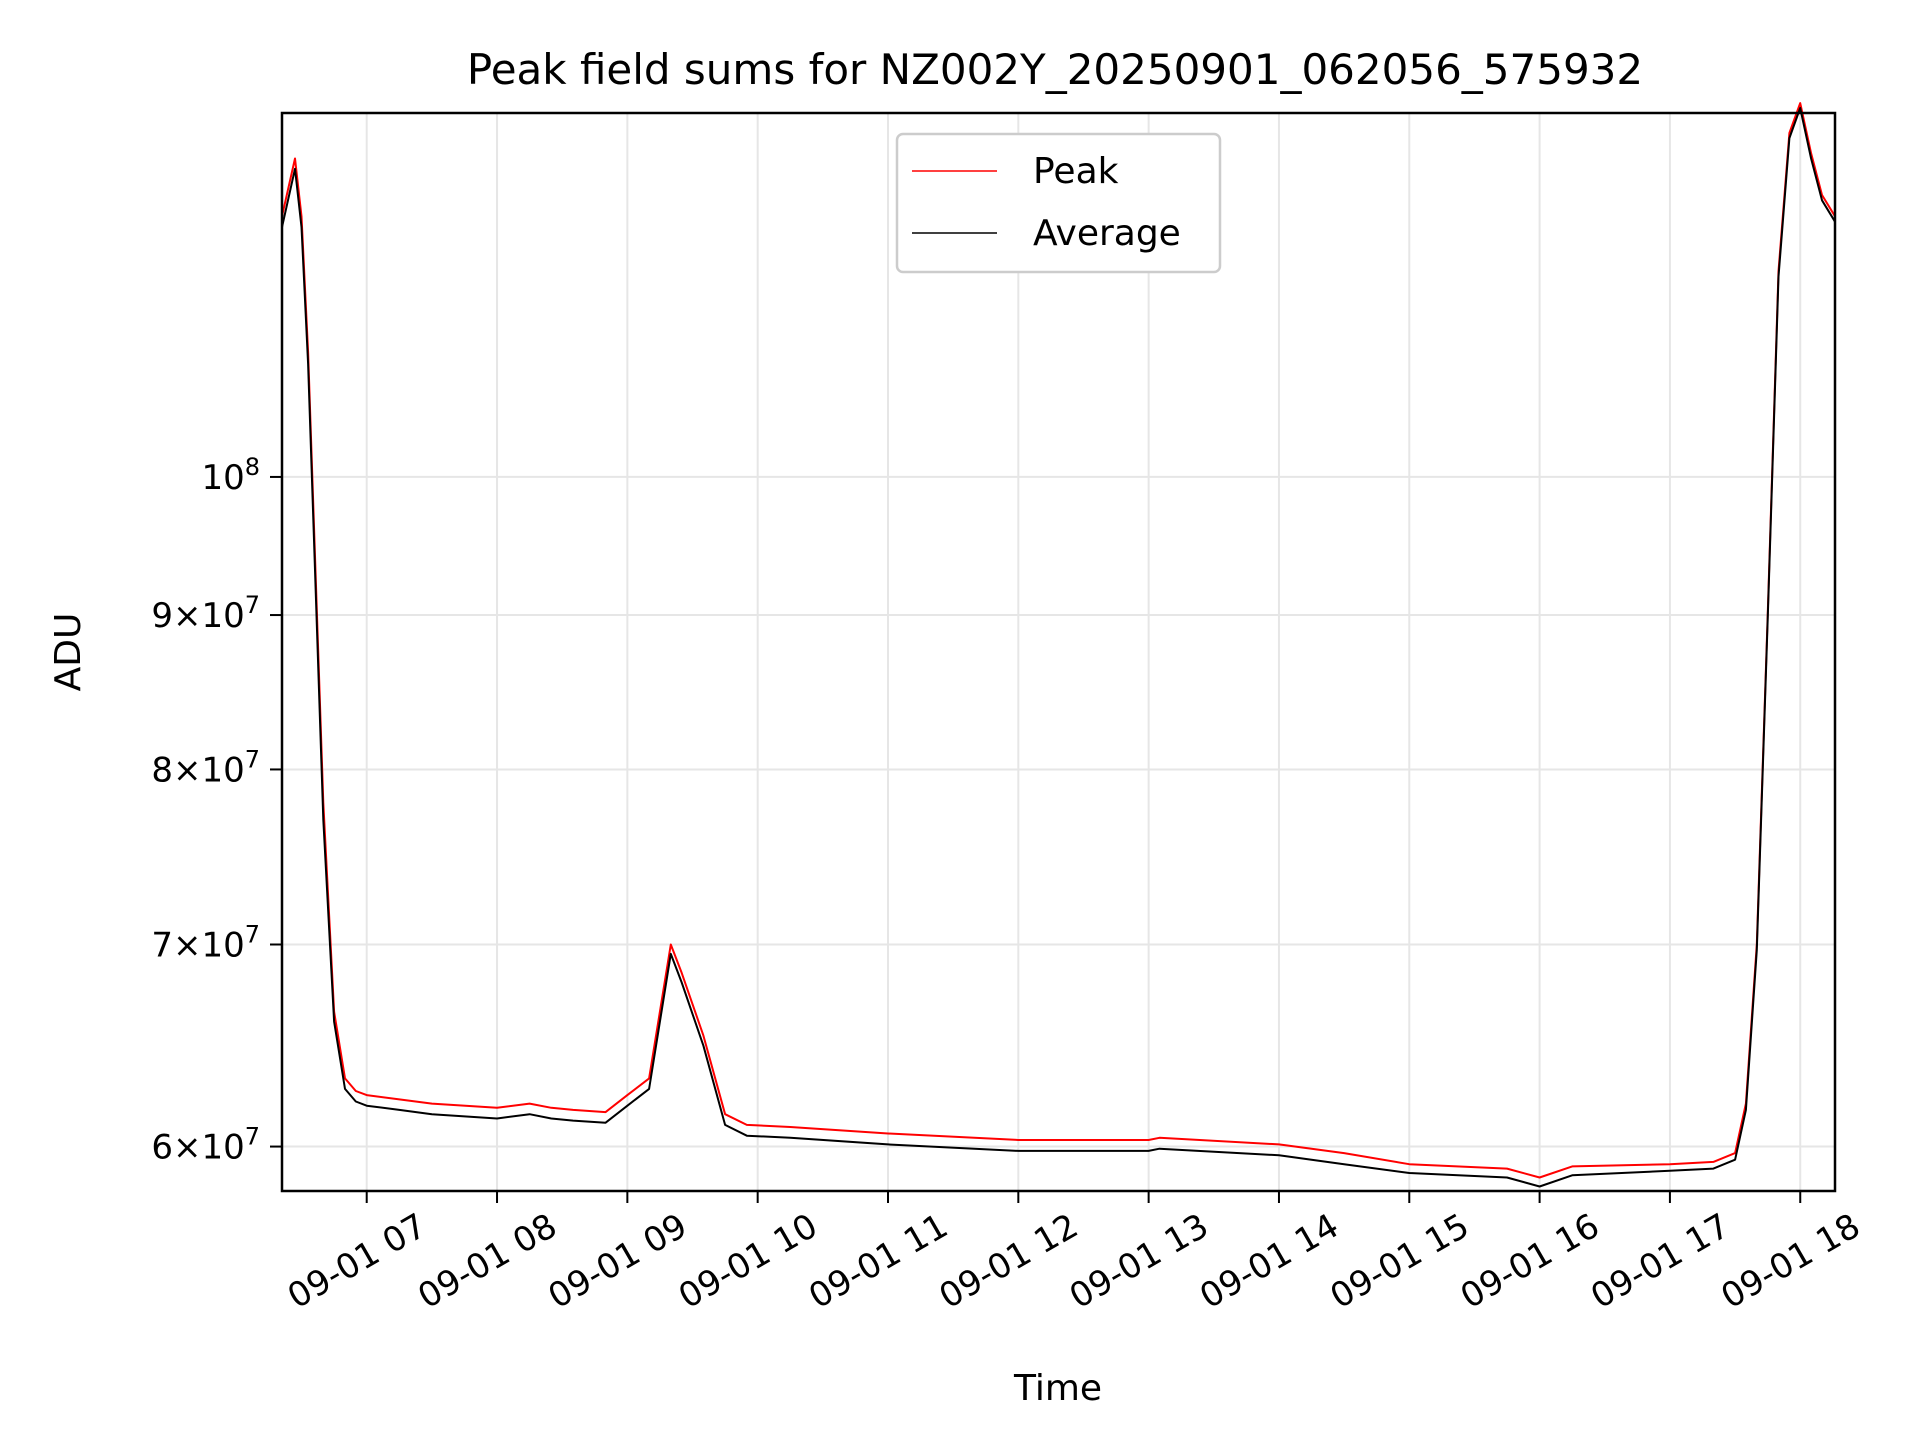 The image size is (1920, 1444). What do you see at coordinates (1269, 1261) in the screenshot?
I see `x-tick-label: 09-01 14` at bounding box center [1269, 1261].